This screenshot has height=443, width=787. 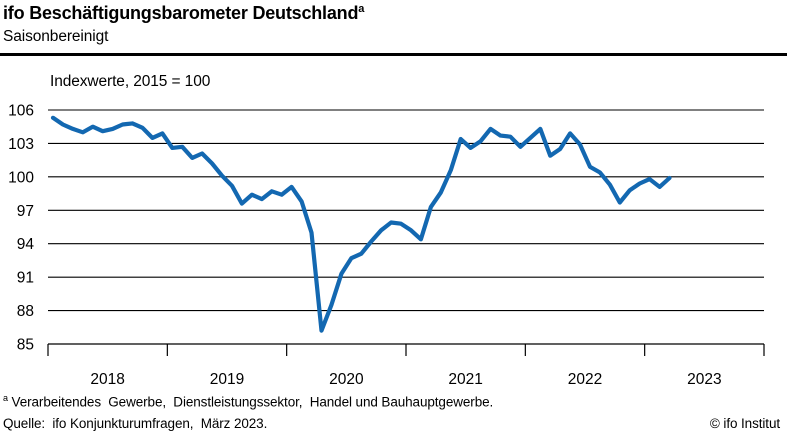 I want to click on footnote-marker: a, so click(x=5, y=398).